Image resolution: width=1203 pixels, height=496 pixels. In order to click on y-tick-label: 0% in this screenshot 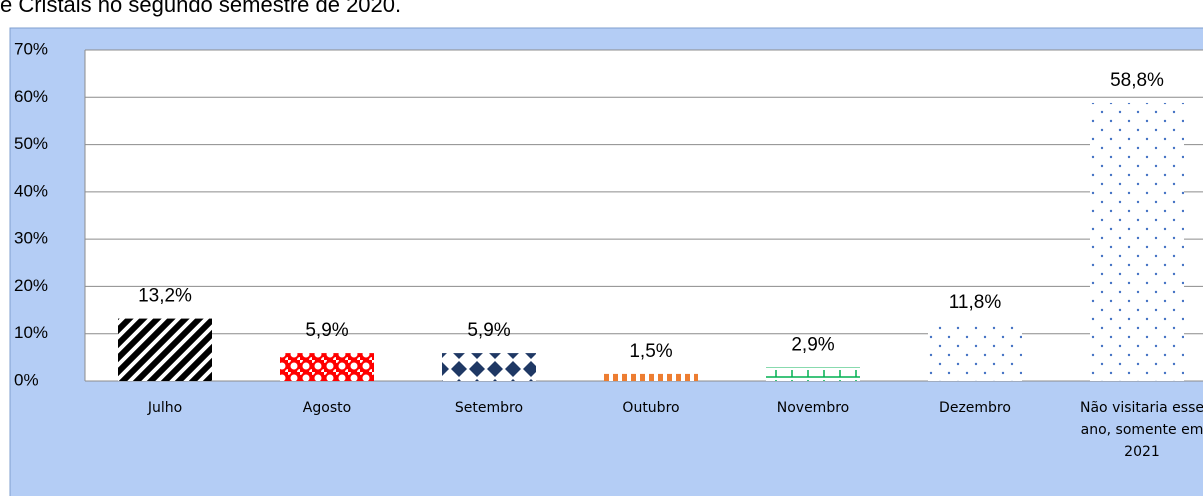, I will do `click(26, 379)`.